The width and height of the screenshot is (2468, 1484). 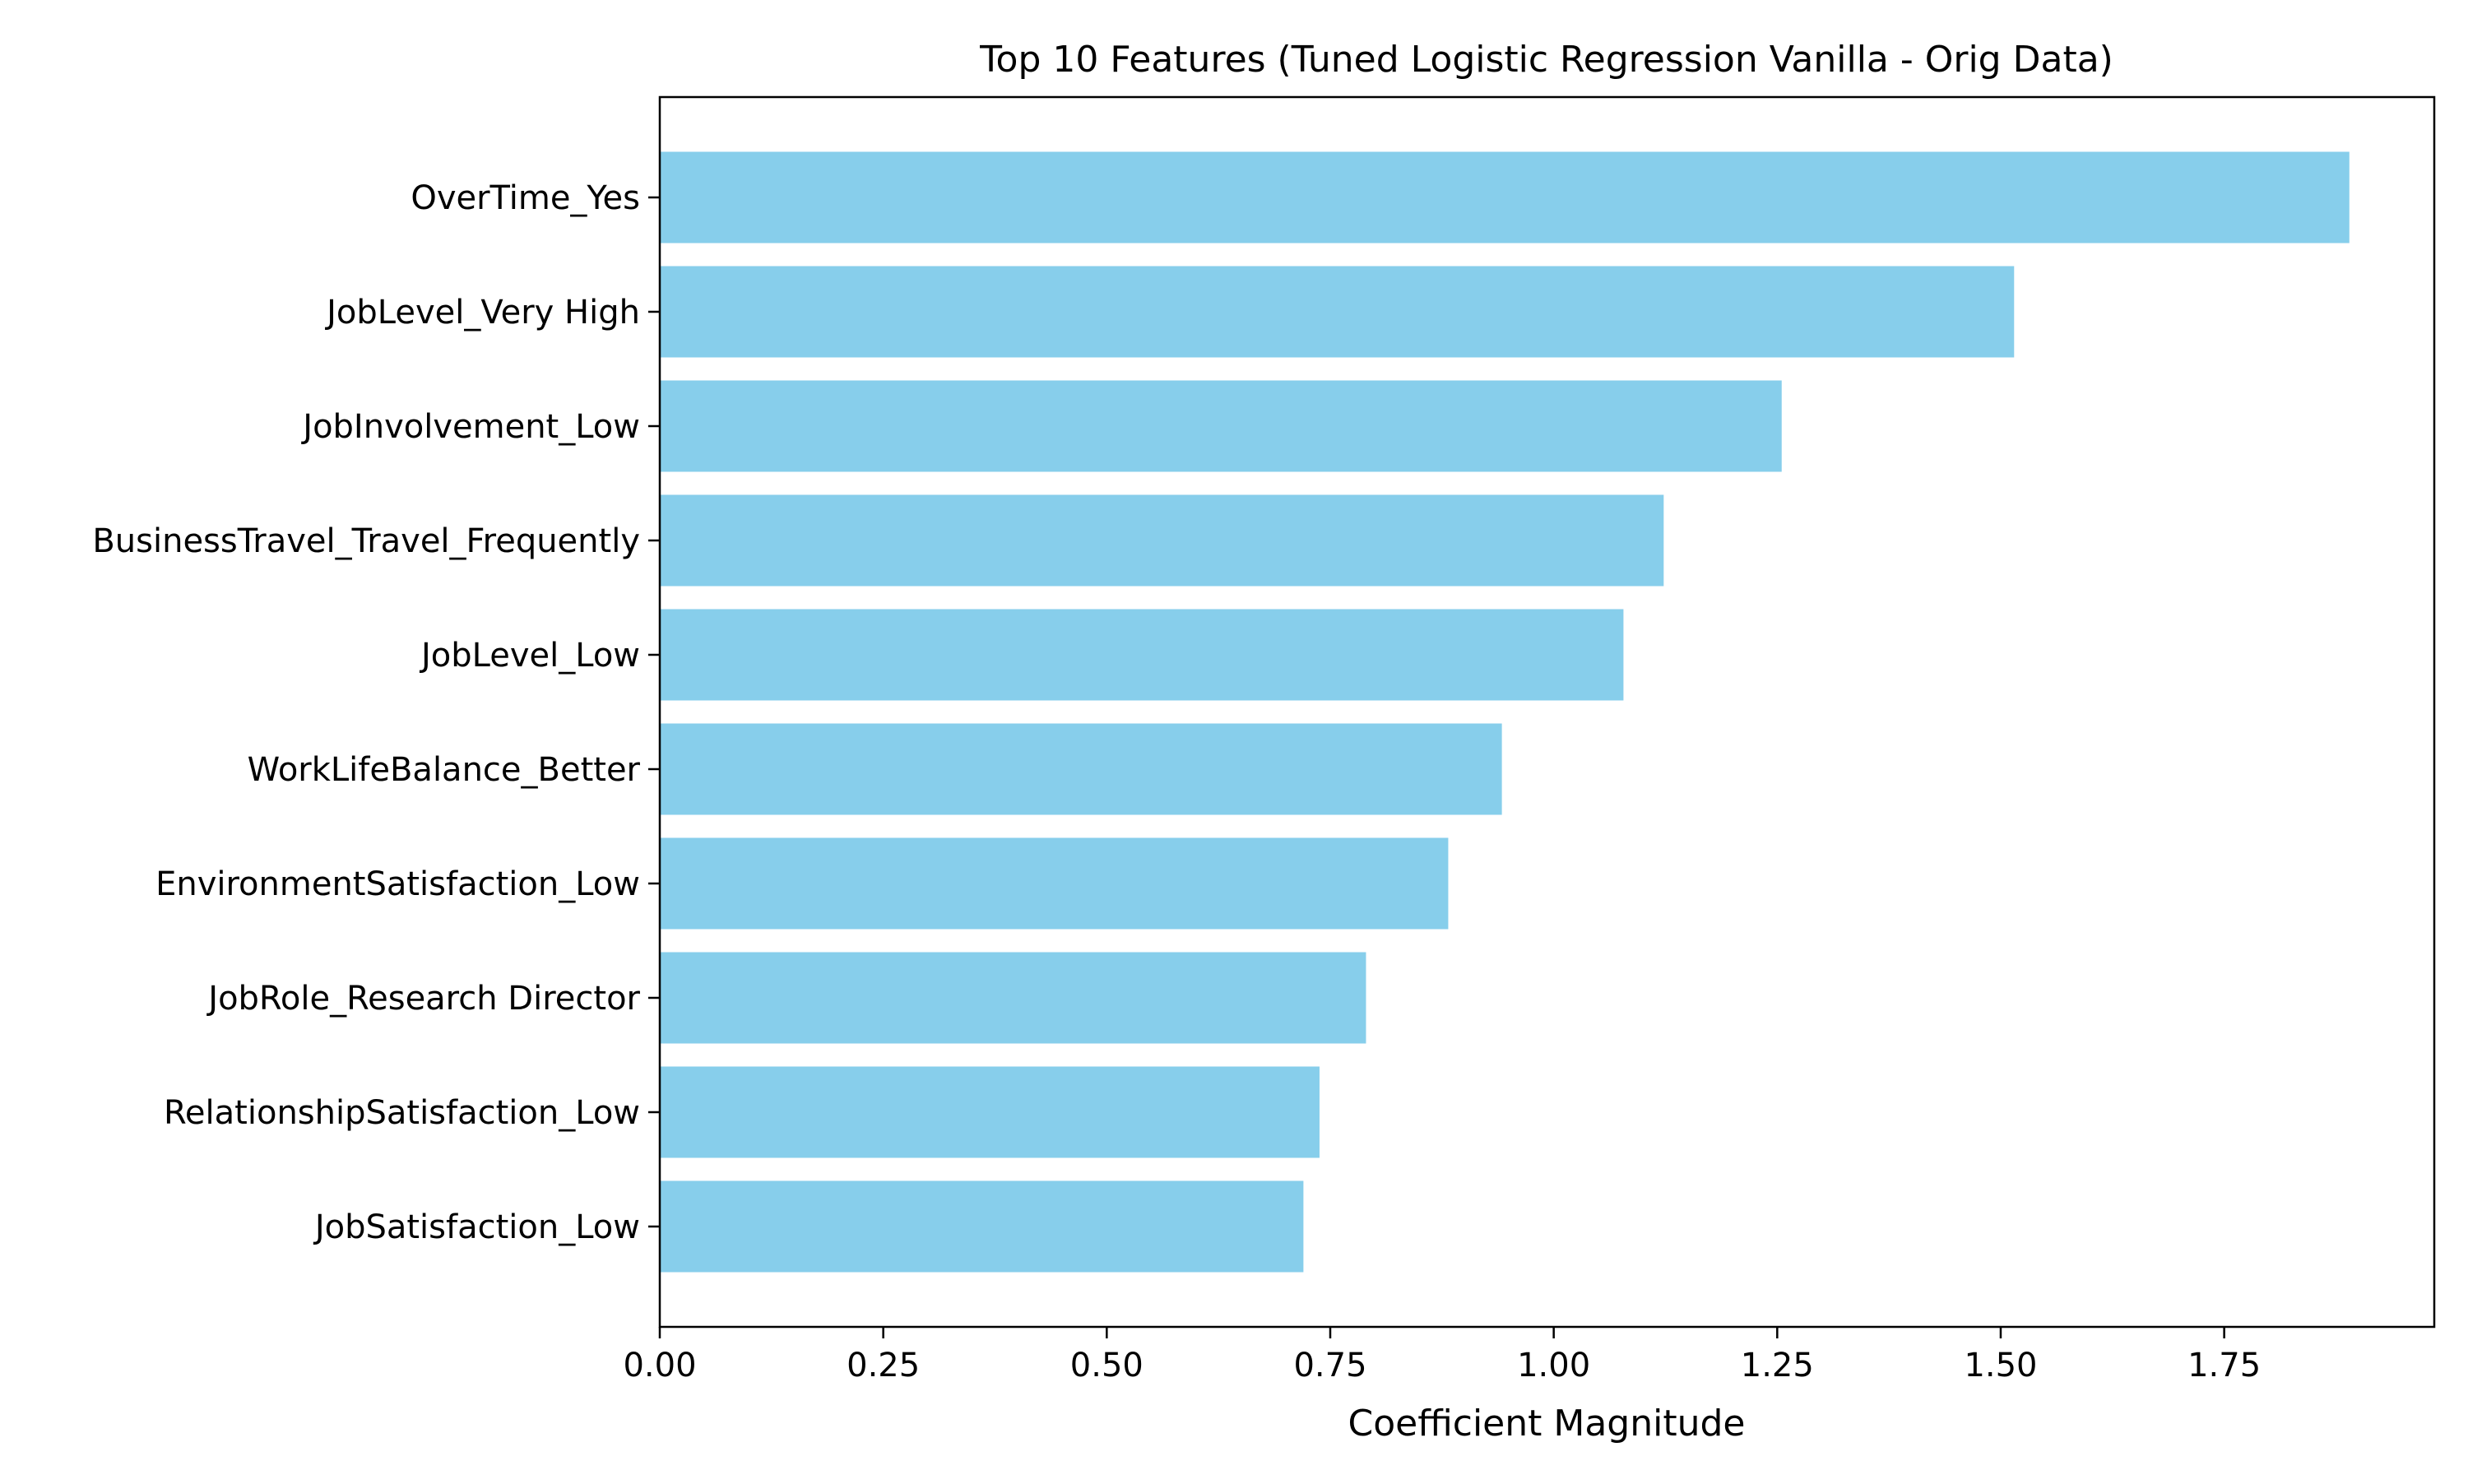 I want to click on x-axis-label: Coefficient Magnitude, so click(x=1547, y=1424).